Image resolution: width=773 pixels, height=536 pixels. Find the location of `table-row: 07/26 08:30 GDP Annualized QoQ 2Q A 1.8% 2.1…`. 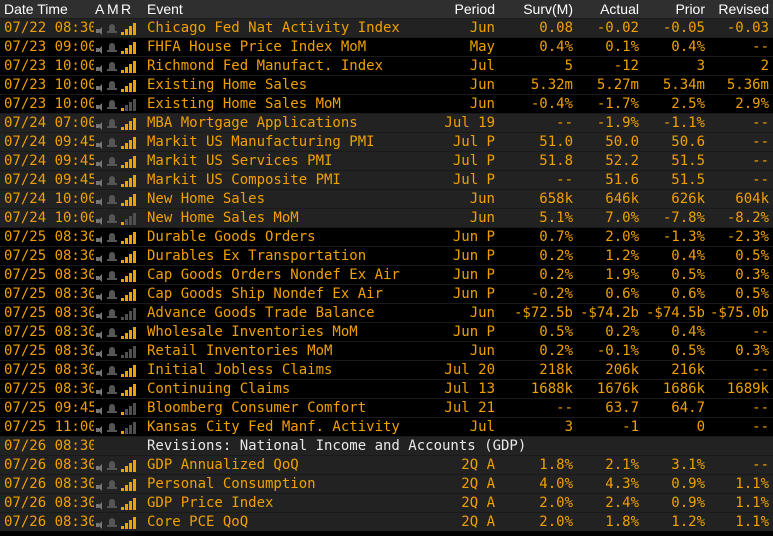

table-row: 07/26 08:30 GDP Annualized QoQ 2Q A 1.8% 2.1… is located at coordinates (386, 464).